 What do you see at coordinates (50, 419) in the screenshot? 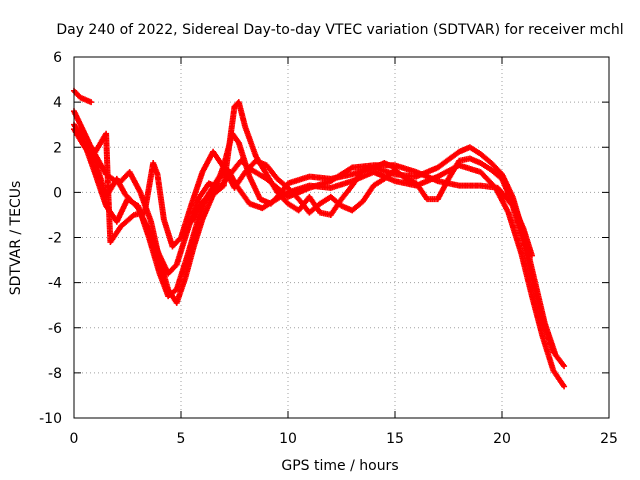
I see `y-tick-label: -10` at bounding box center [50, 419].